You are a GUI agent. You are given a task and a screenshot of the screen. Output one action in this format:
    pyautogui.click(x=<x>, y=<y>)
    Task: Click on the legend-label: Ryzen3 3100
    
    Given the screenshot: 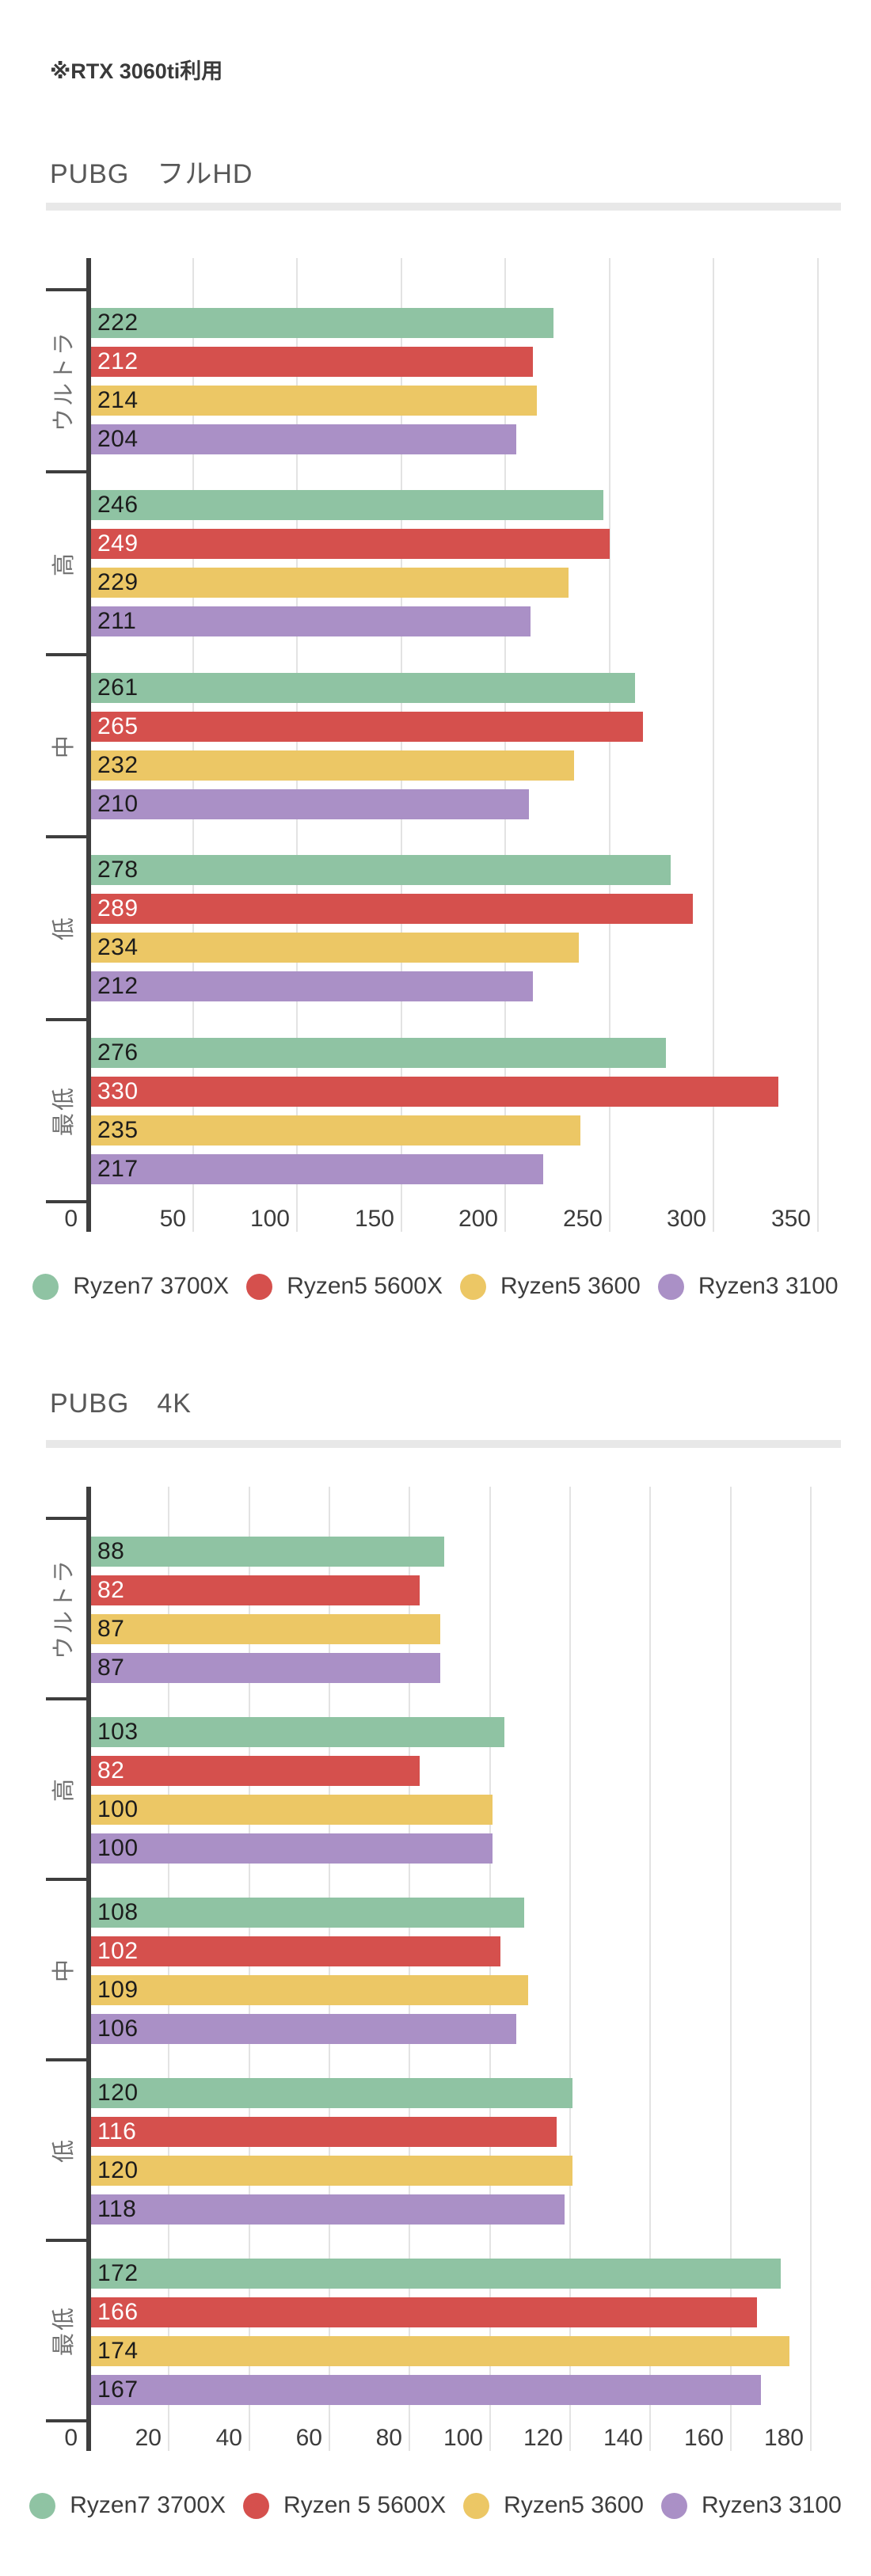 What is the action you would take?
    pyautogui.click(x=772, y=2505)
    